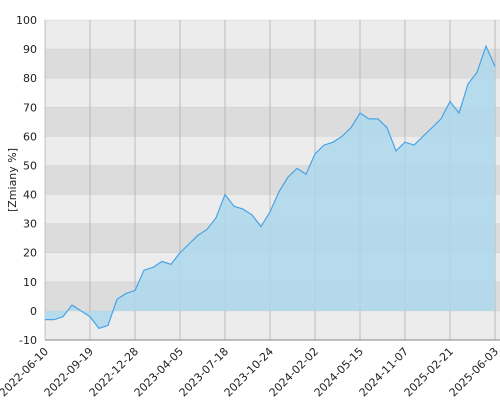 Image resolution: width=500 pixels, height=400 pixels. I want to click on y-axis-label: [Zmiany %], so click(12, 180).